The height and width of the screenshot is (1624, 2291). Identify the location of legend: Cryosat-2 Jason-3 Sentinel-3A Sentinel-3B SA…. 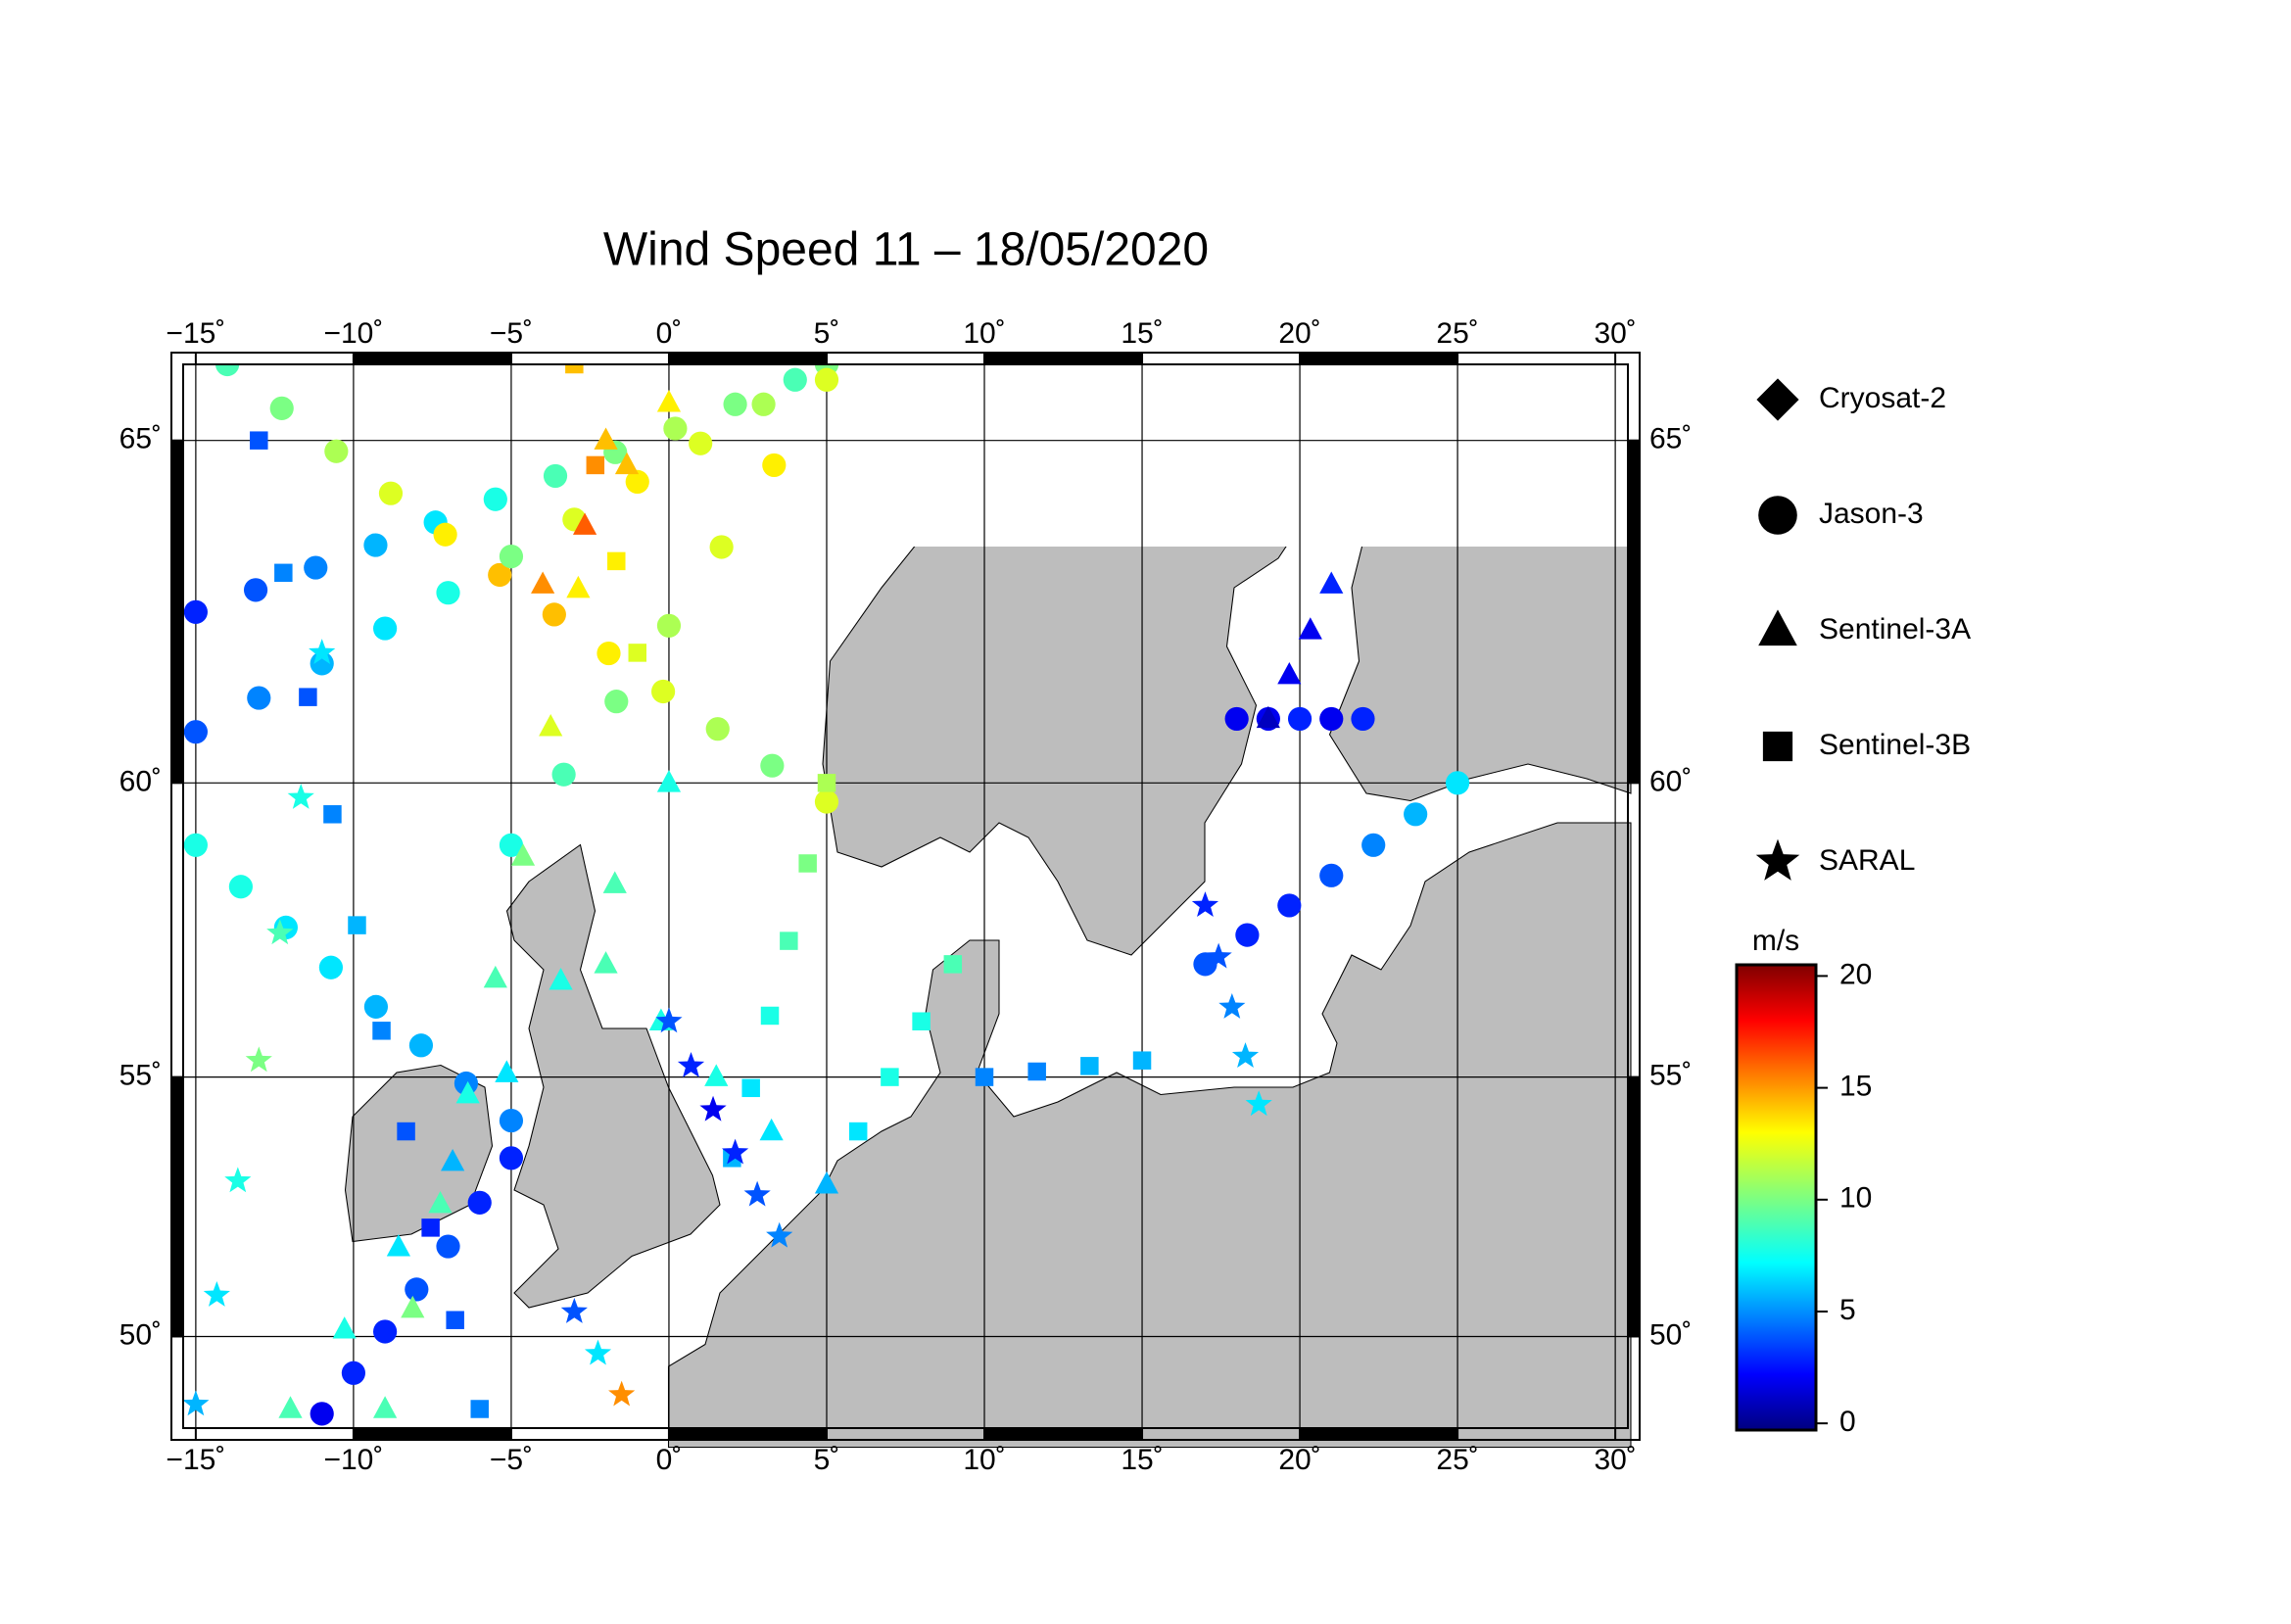
(1863, 629).